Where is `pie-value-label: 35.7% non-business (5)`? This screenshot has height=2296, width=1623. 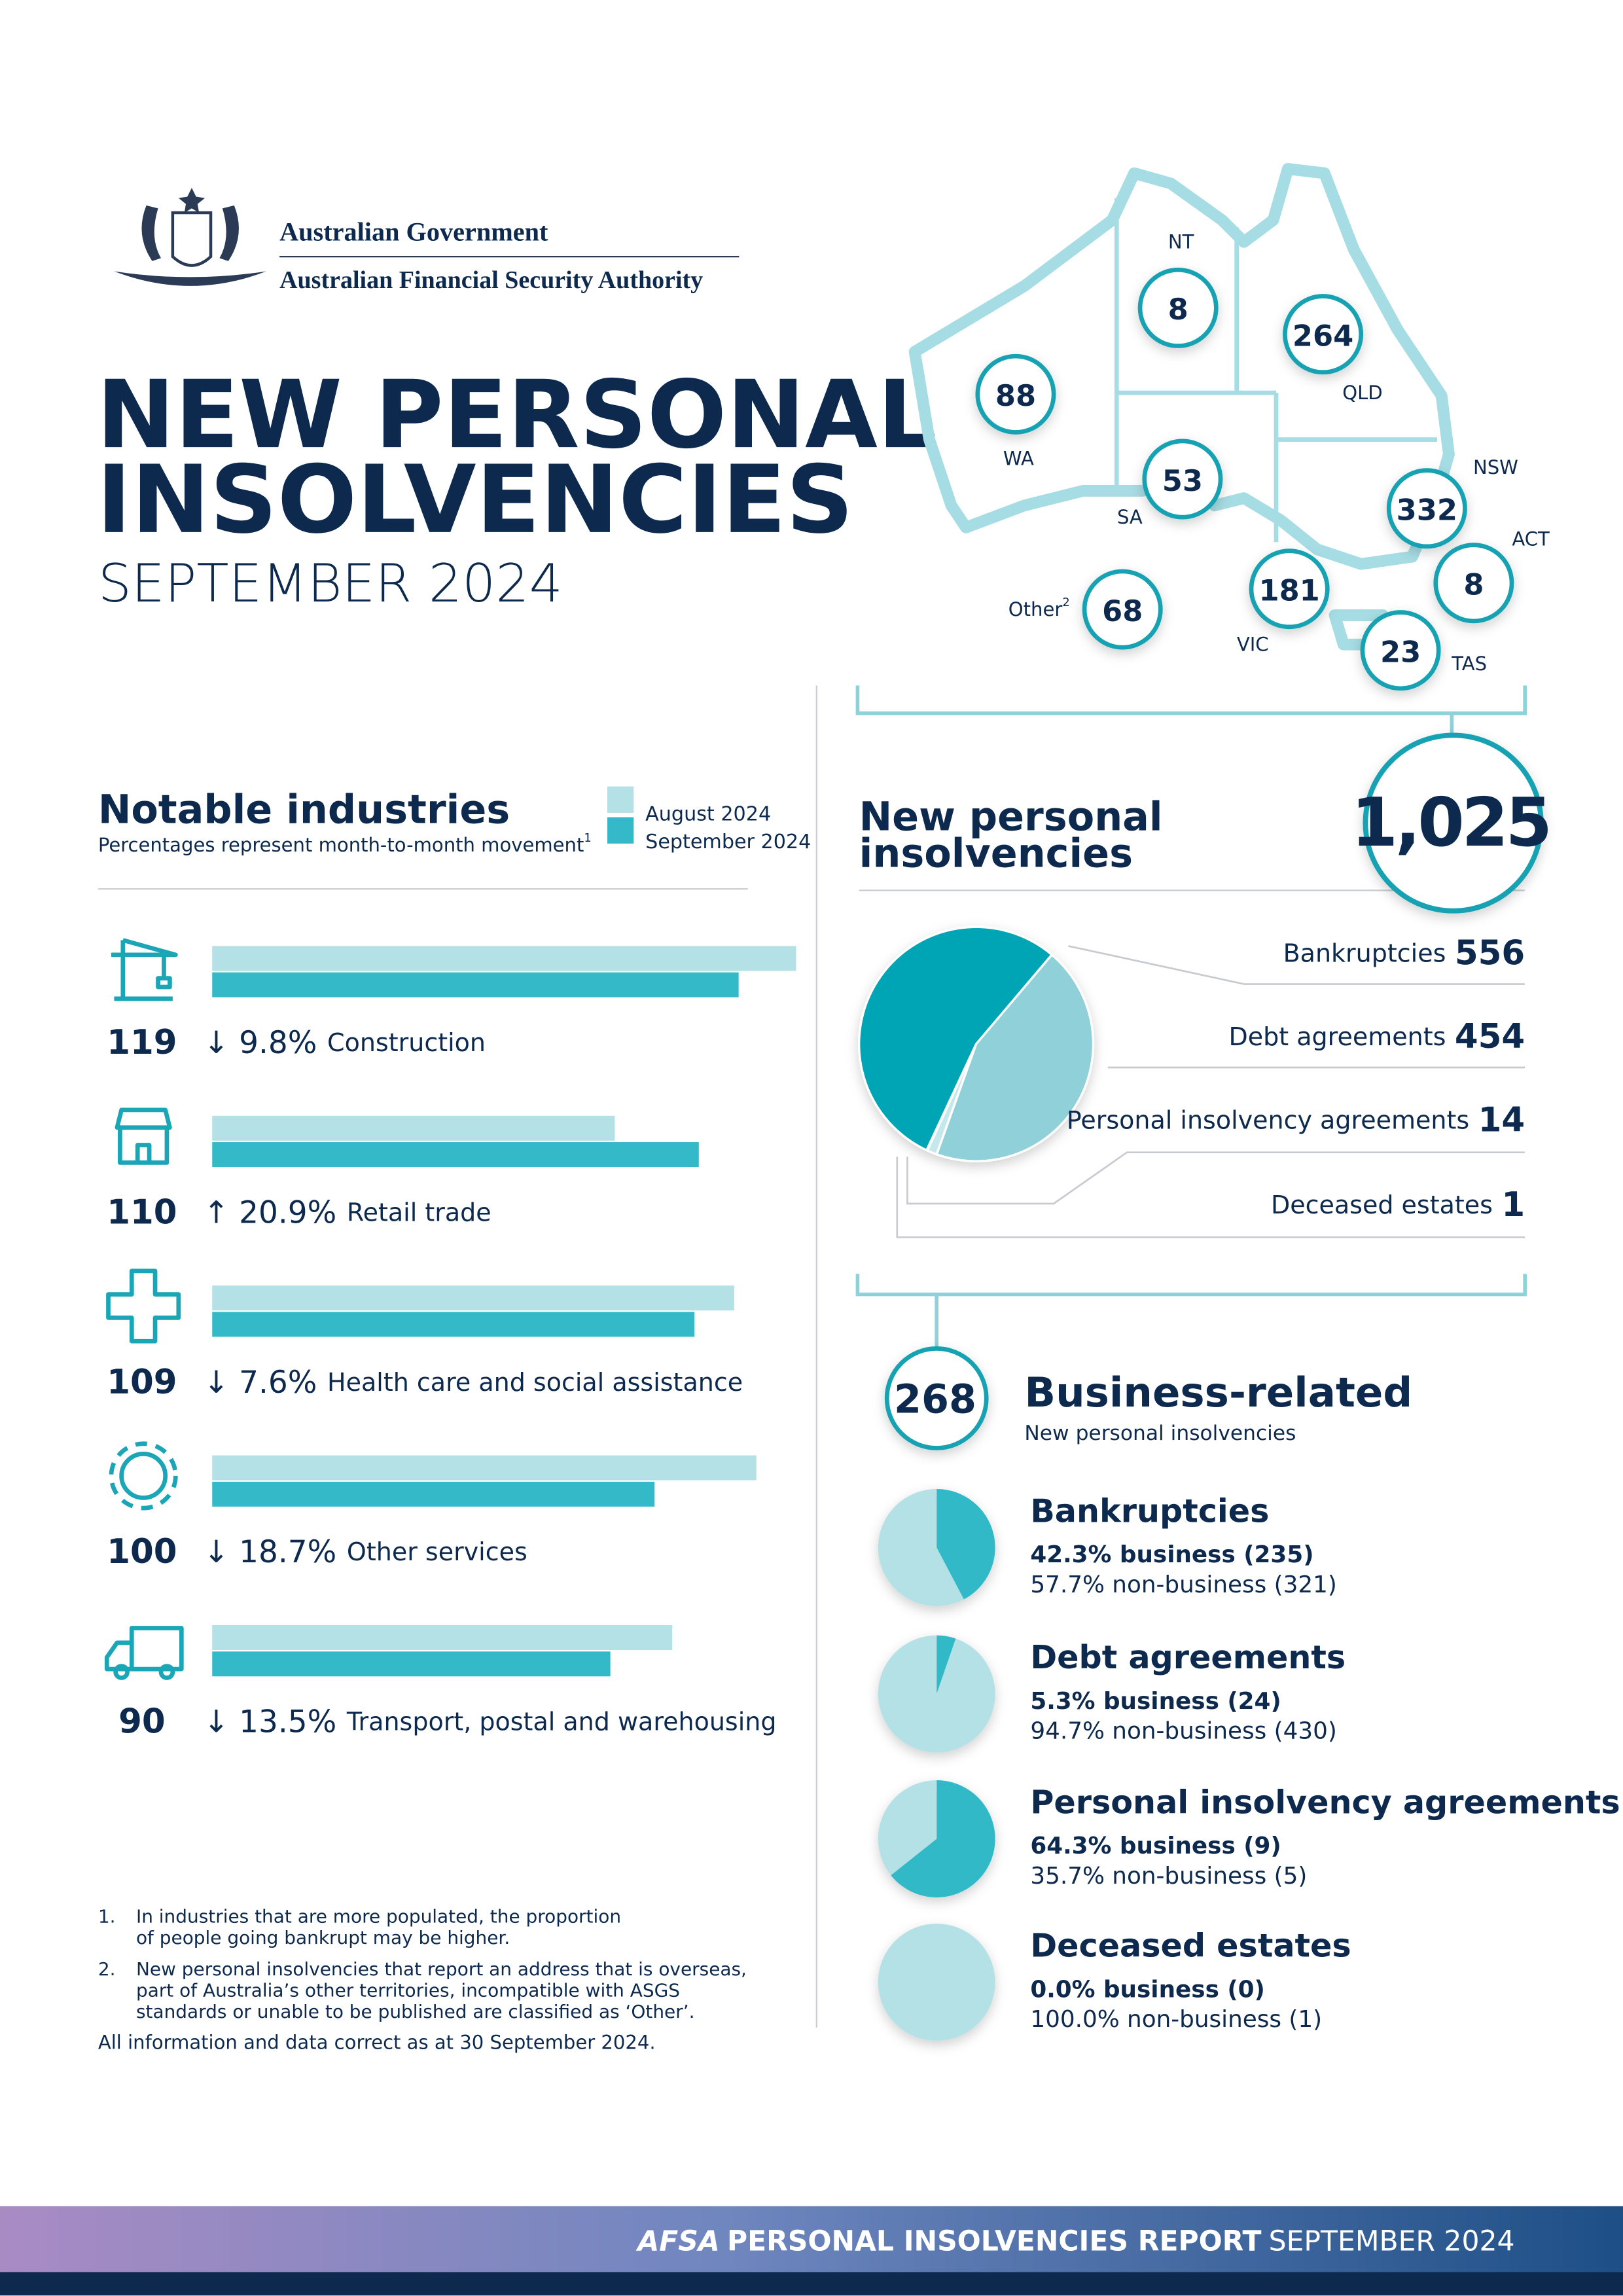
pie-value-label: 35.7% non-business (5) is located at coordinates (1168, 1876).